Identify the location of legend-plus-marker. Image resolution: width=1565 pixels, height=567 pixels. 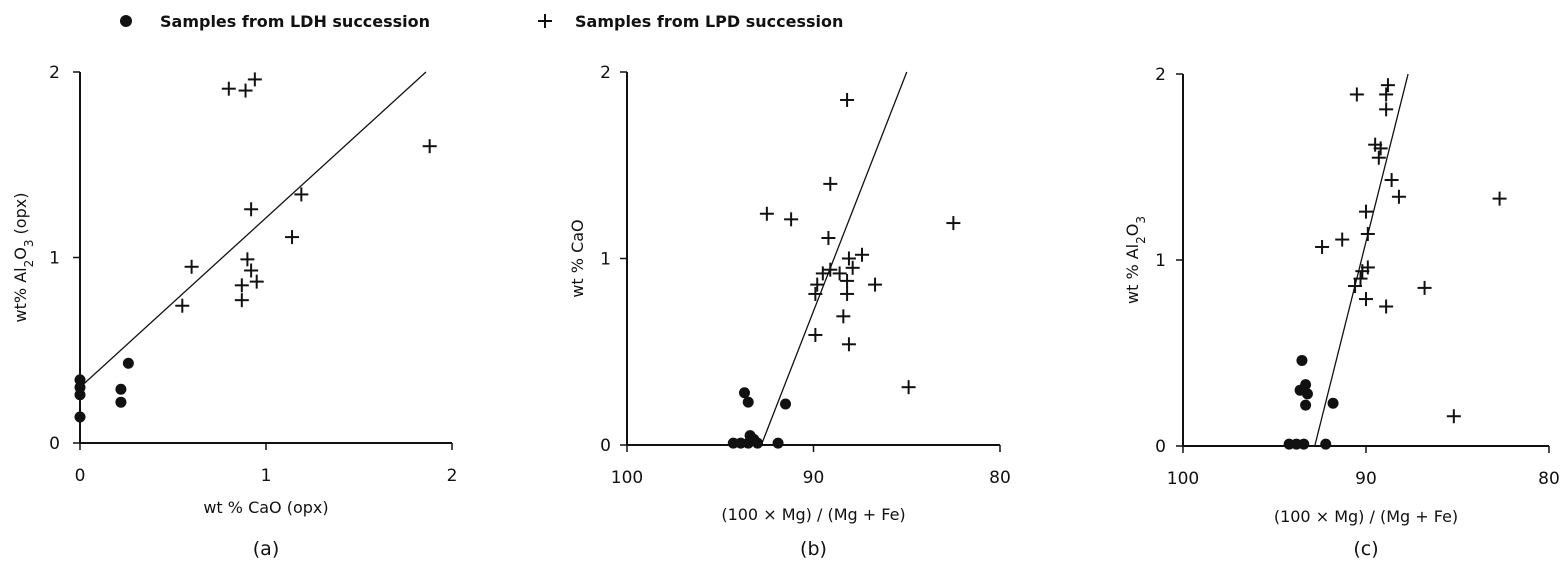
(545, 21).